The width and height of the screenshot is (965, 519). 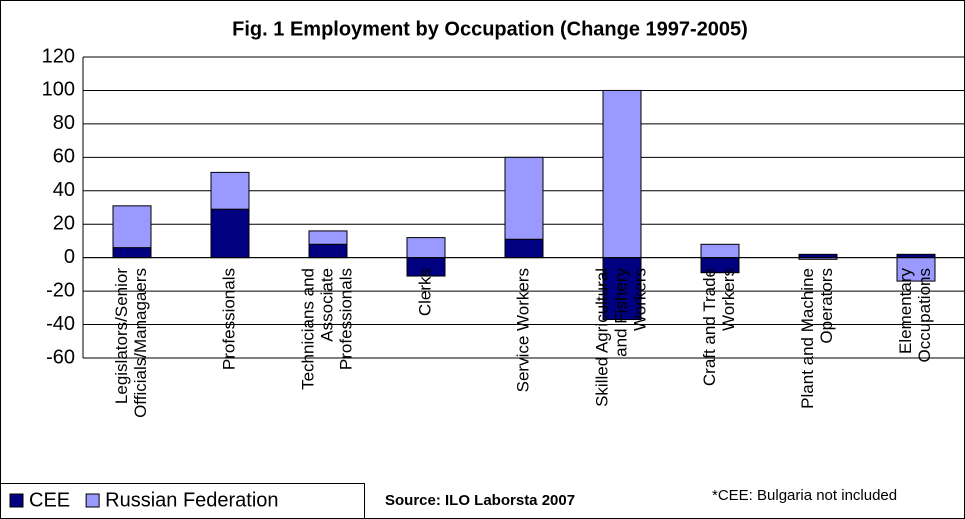 What do you see at coordinates (60, 290) in the screenshot?
I see `y-tick-label: -20` at bounding box center [60, 290].